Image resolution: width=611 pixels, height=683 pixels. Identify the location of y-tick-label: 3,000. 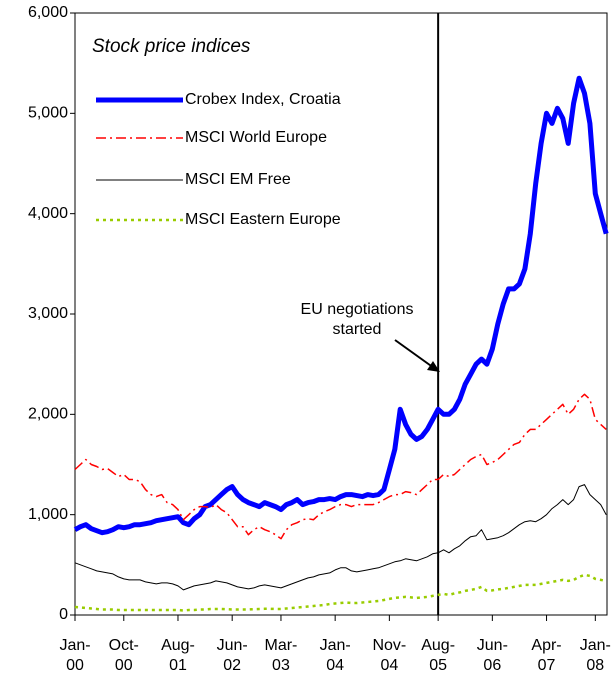
(48, 313).